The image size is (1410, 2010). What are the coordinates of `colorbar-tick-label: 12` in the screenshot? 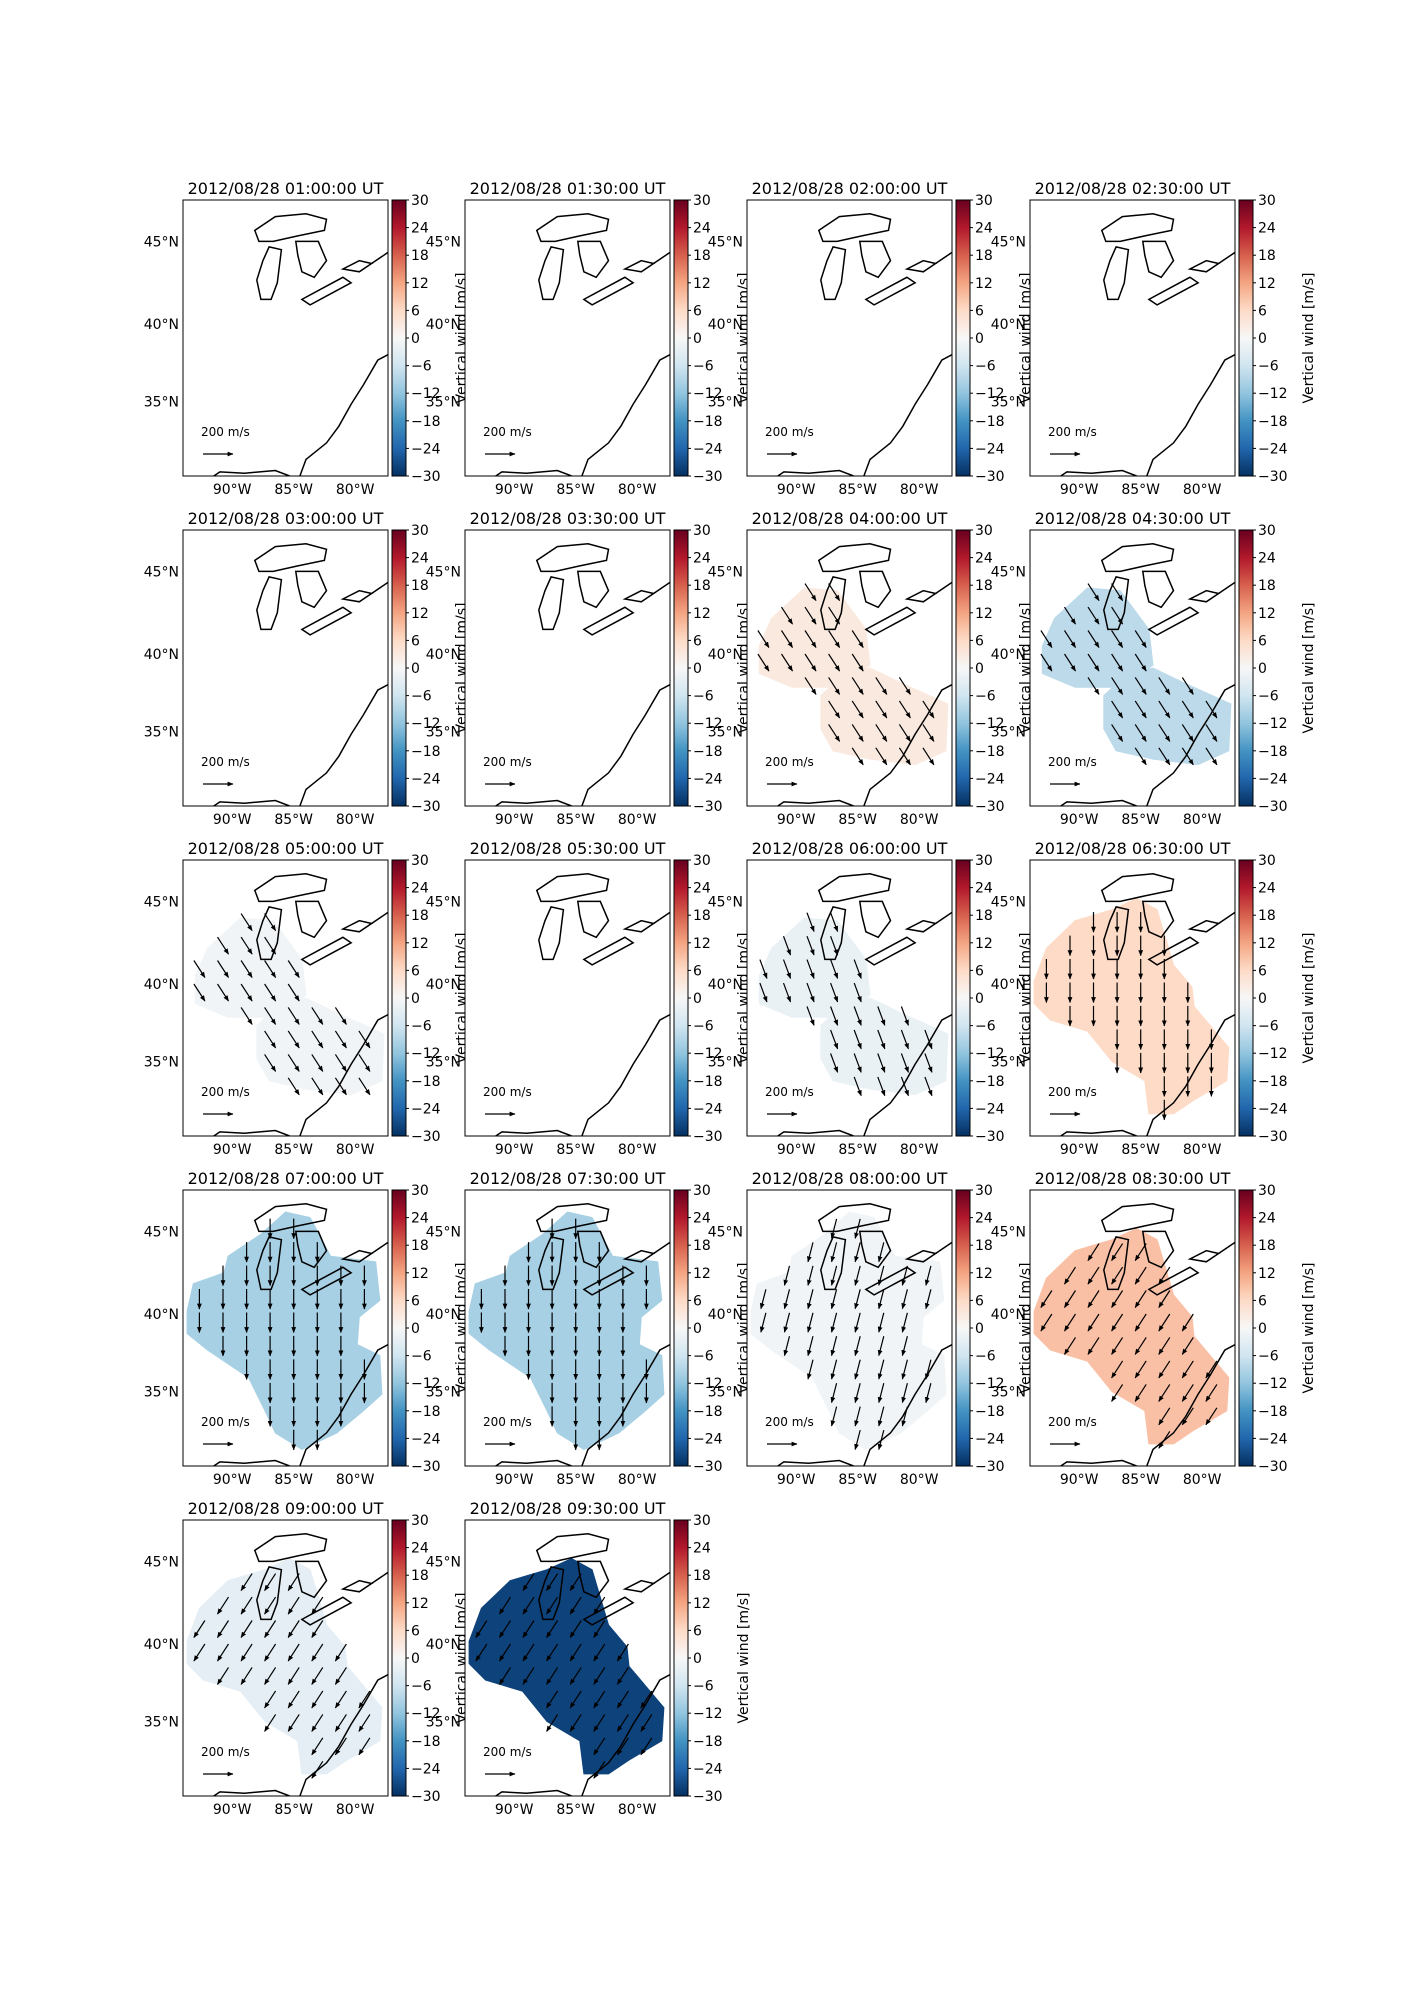 It's located at (1267, 614).